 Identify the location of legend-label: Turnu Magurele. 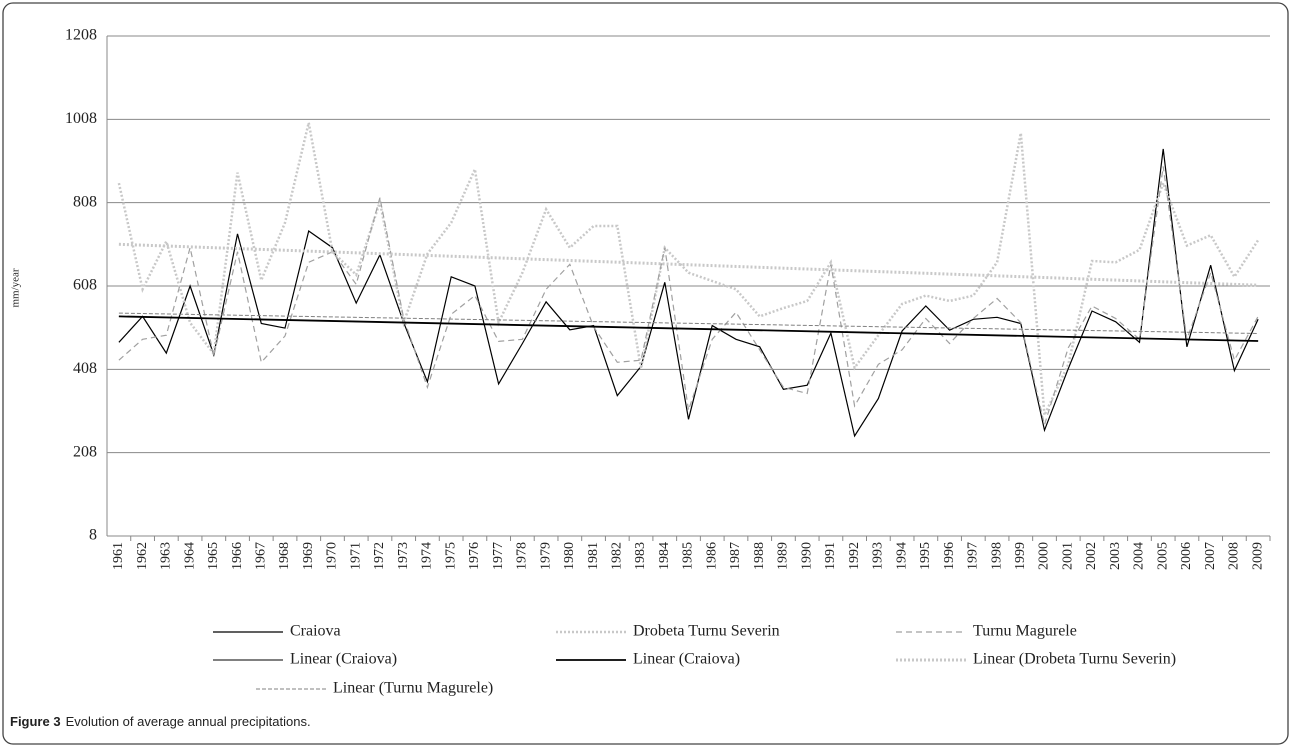
(1025, 631).